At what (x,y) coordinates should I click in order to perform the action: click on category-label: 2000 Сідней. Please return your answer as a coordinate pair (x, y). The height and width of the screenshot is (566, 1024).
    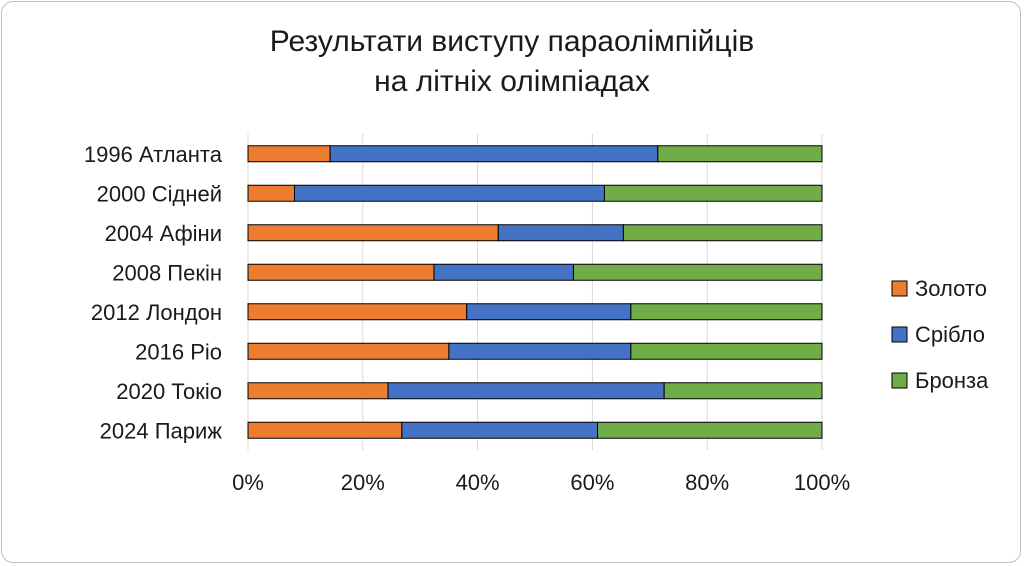
    Looking at the image, I should click on (159, 193).